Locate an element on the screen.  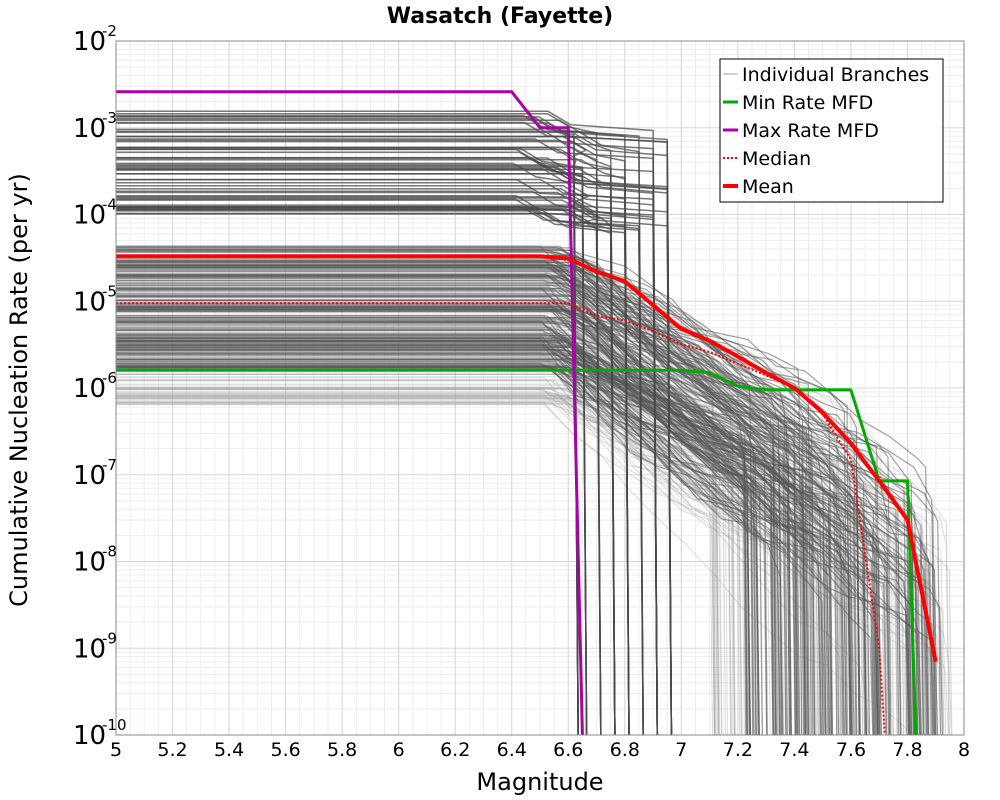
legend-item: Individual Branches is located at coordinates (826, 75).